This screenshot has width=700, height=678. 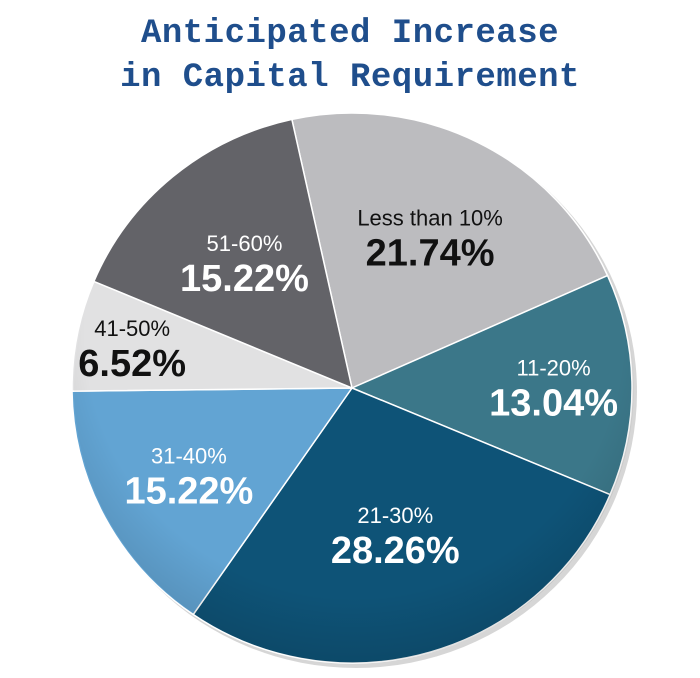 What do you see at coordinates (553, 368) in the screenshot?
I see `slice-category-label: 11-20%` at bounding box center [553, 368].